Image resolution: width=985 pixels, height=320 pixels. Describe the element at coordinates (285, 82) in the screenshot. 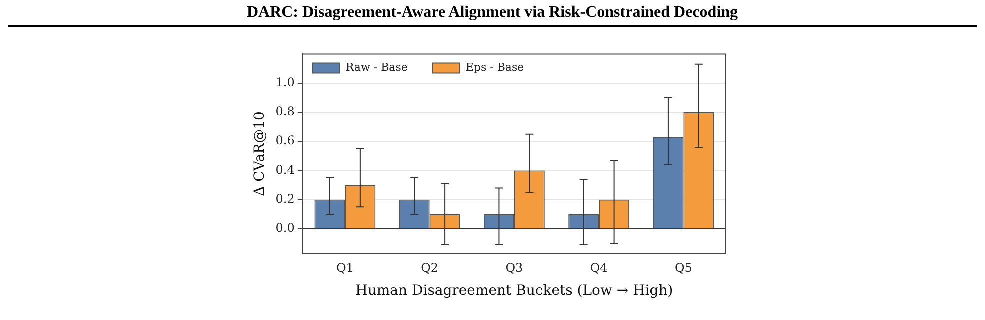

I see `y-tick-label: 1.0` at that location.